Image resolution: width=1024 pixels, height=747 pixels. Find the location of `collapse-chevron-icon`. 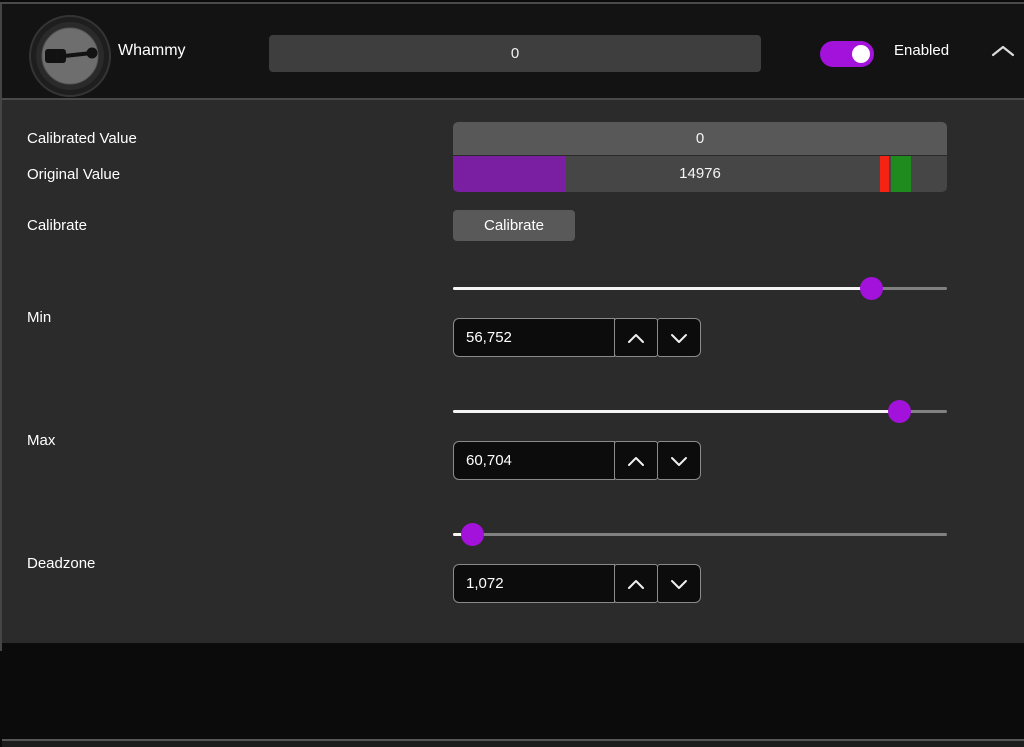

collapse-chevron-icon is located at coordinates (1003, 51).